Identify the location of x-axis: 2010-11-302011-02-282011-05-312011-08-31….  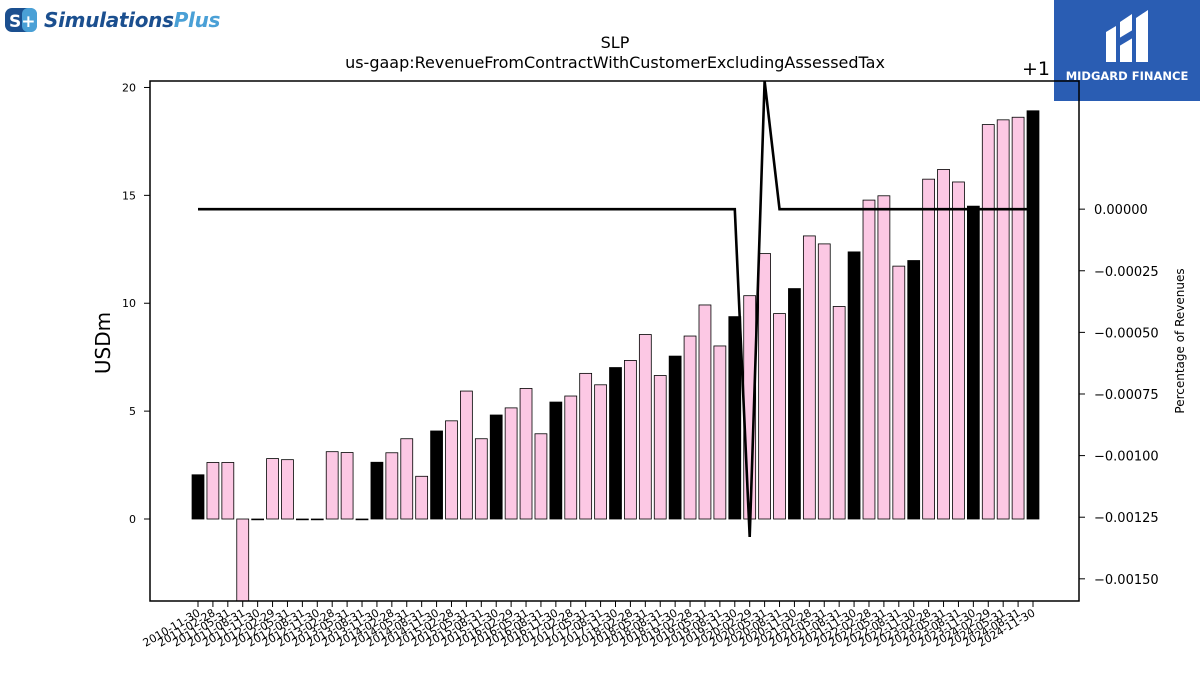
(589, 625).